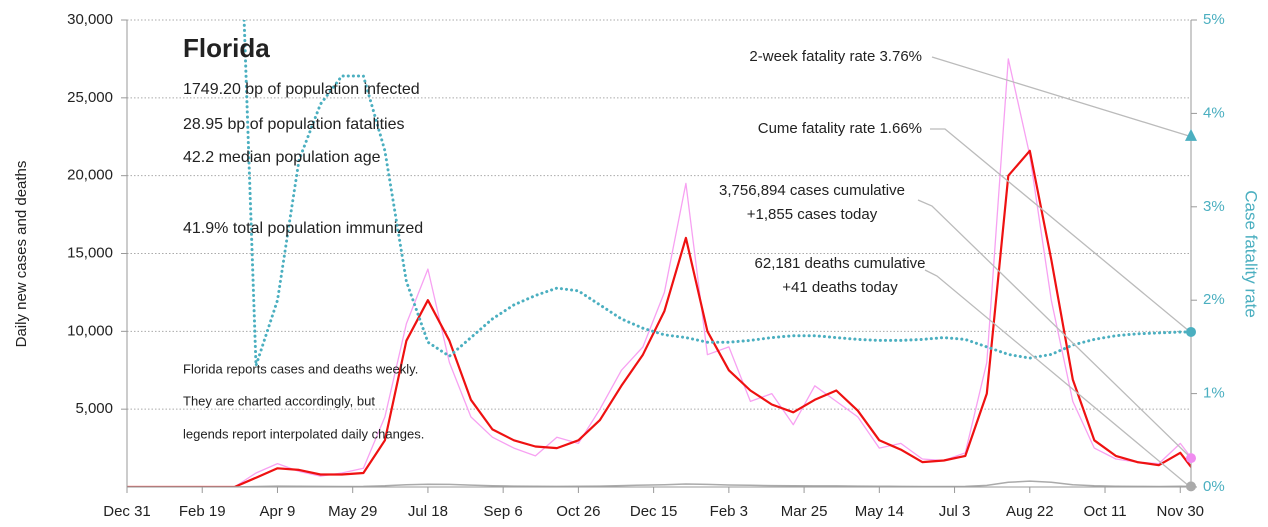 The image size is (1268, 527). I want to click on x-tick-label: Sep 6, so click(503, 511).